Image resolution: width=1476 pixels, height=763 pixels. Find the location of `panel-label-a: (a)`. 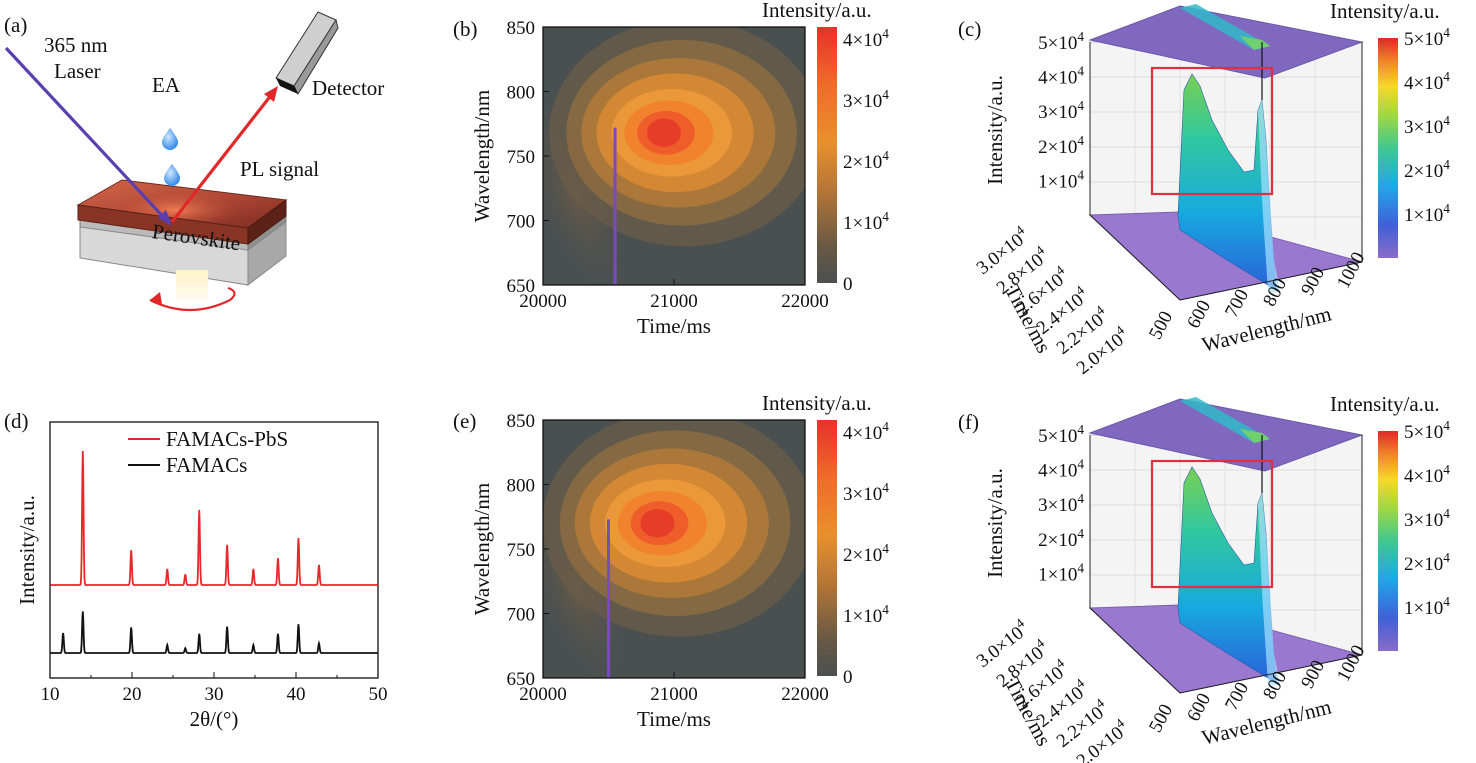

panel-label-a: (a) is located at coordinates (15, 25).